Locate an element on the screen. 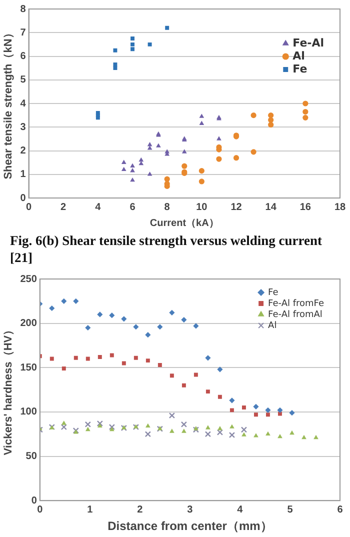 The height and width of the screenshot is (537, 350). y-tick-label: 50 is located at coordinates (32, 456).